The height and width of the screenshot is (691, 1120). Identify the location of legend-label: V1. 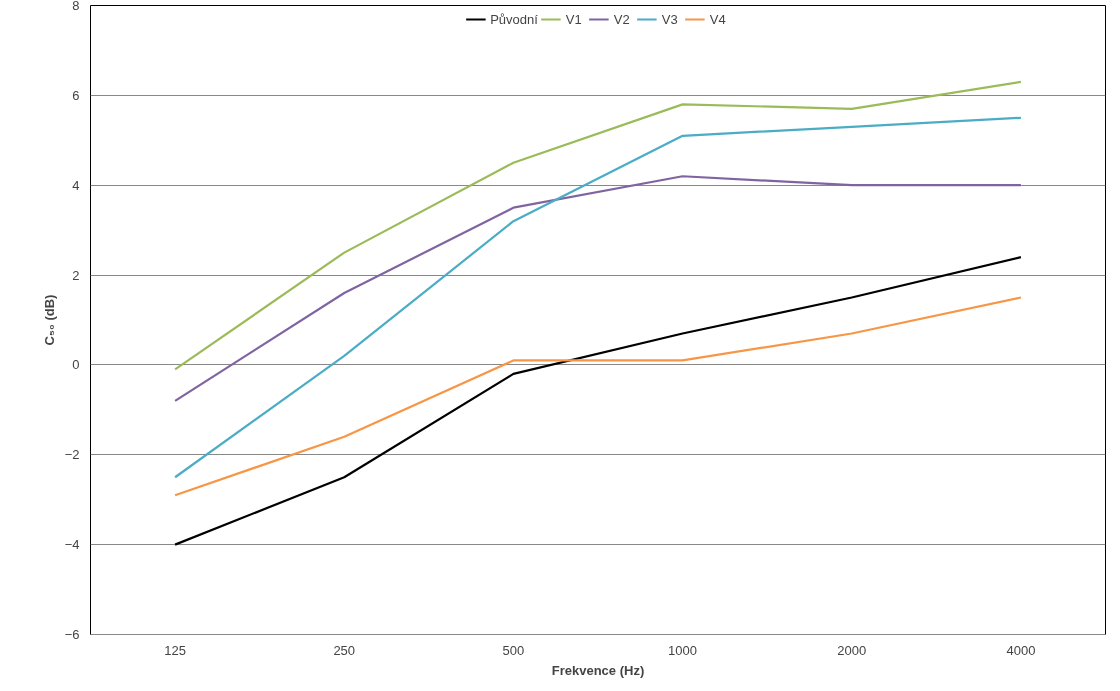
(574, 19).